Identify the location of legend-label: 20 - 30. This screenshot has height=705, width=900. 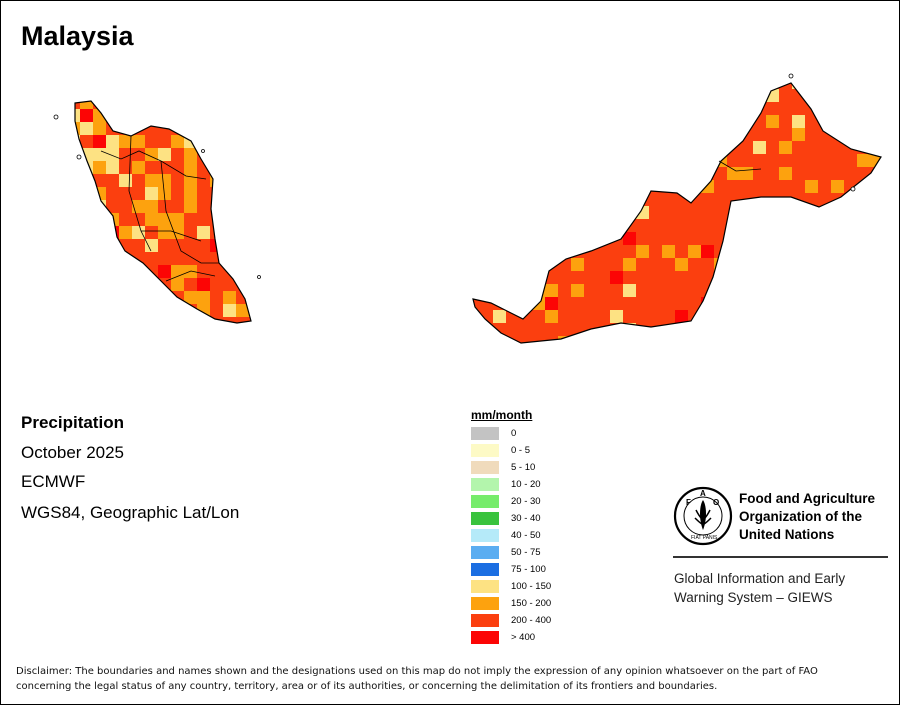
(526, 501).